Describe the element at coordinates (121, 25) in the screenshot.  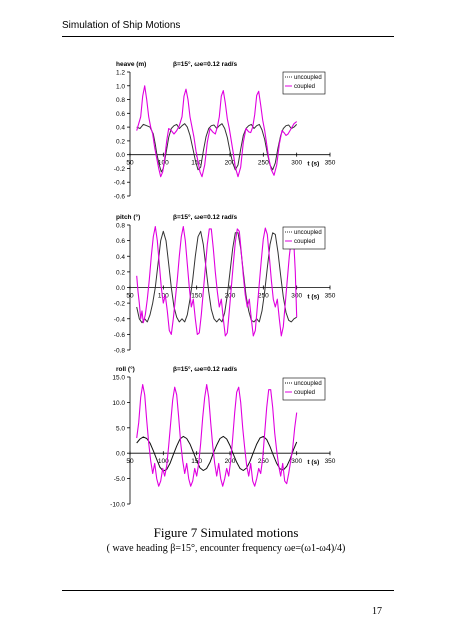
I see `running-header: Simulation of Ship Motions` at that location.